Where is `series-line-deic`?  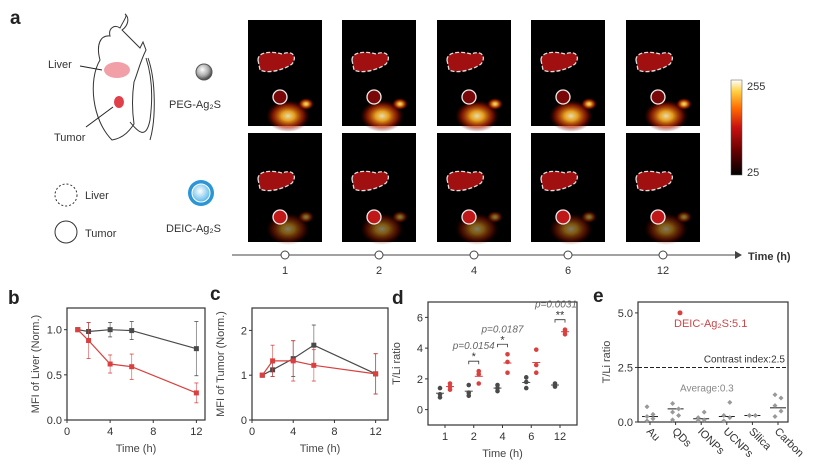 series-line-deic is located at coordinates (137, 361).